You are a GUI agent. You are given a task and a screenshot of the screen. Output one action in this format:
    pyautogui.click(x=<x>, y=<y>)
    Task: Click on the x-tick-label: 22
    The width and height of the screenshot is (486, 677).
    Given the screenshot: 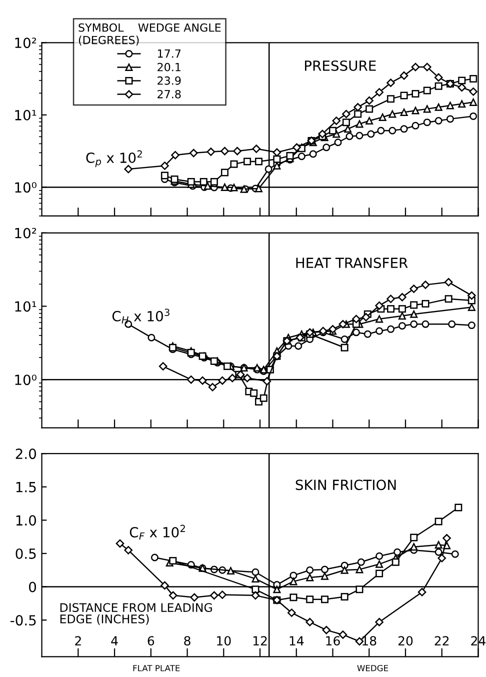 What is the action you would take?
    pyautogui.click(x=441, y=641)
    